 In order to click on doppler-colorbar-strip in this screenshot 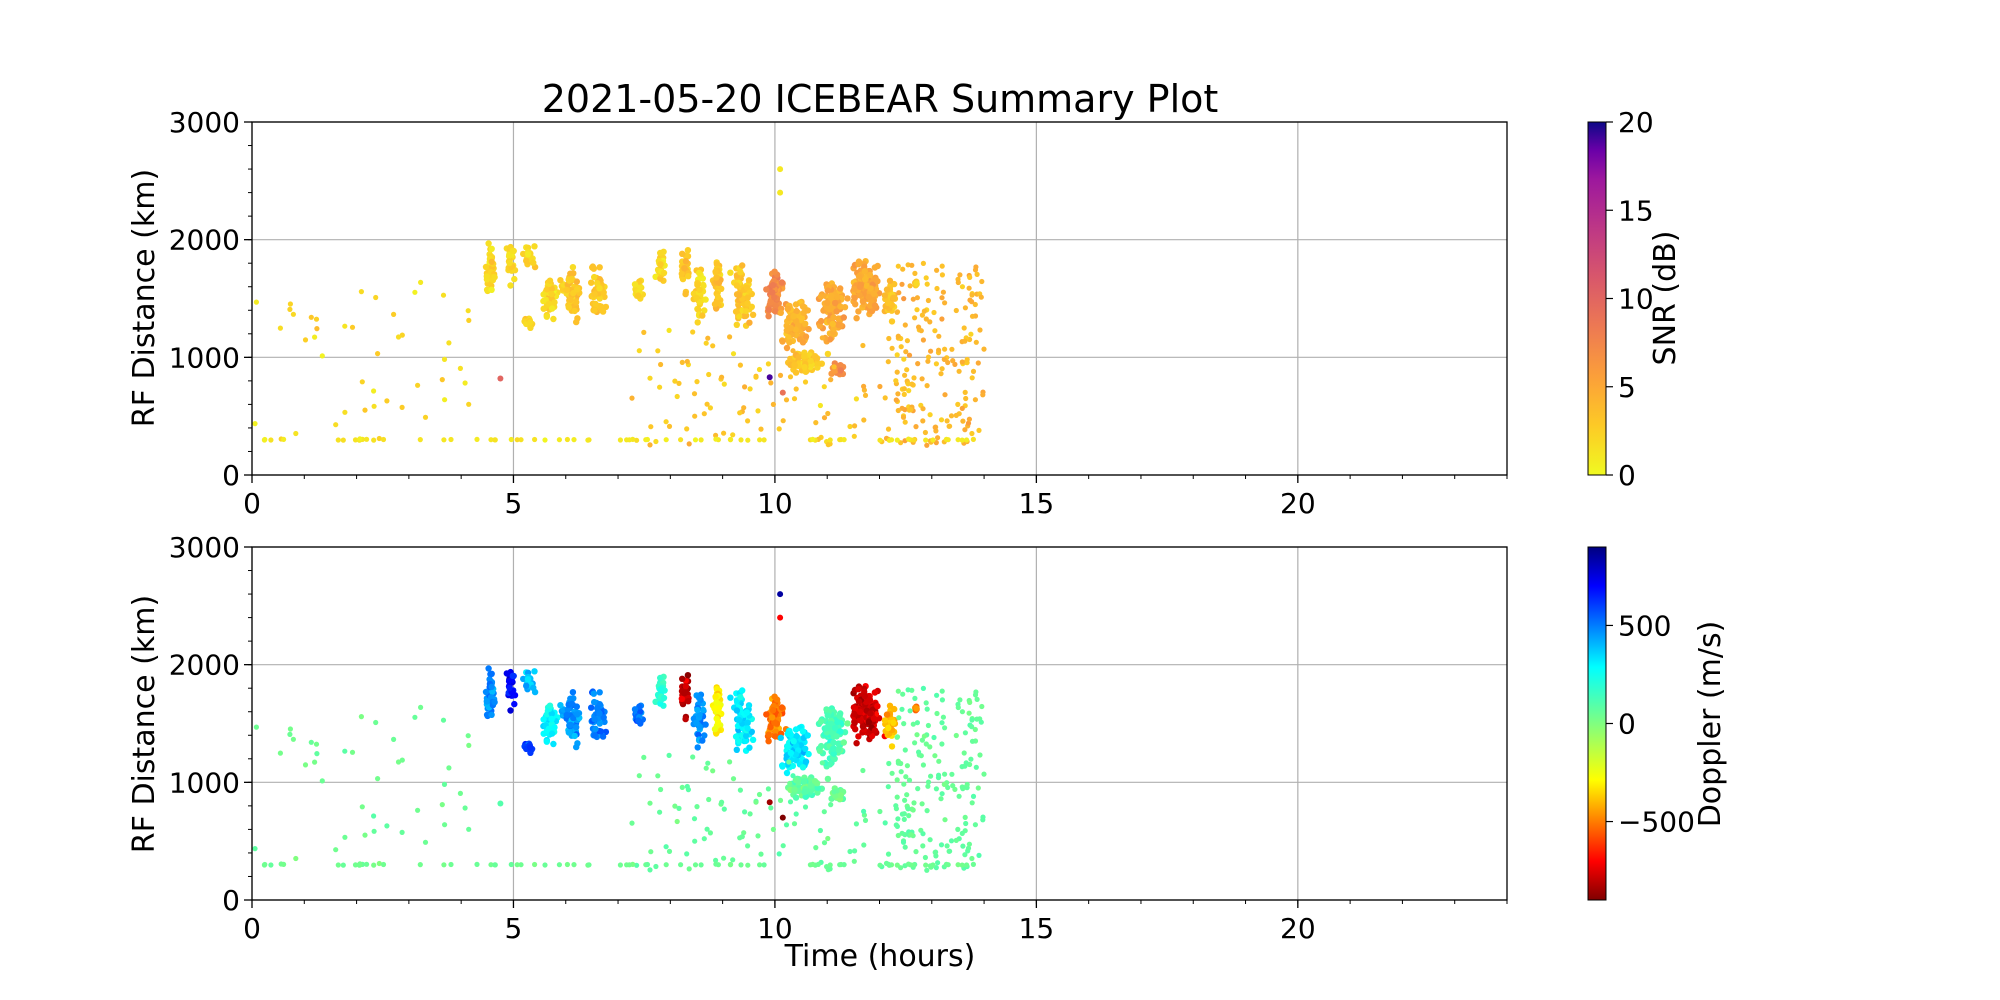, I will do `click(1597, 723)`.